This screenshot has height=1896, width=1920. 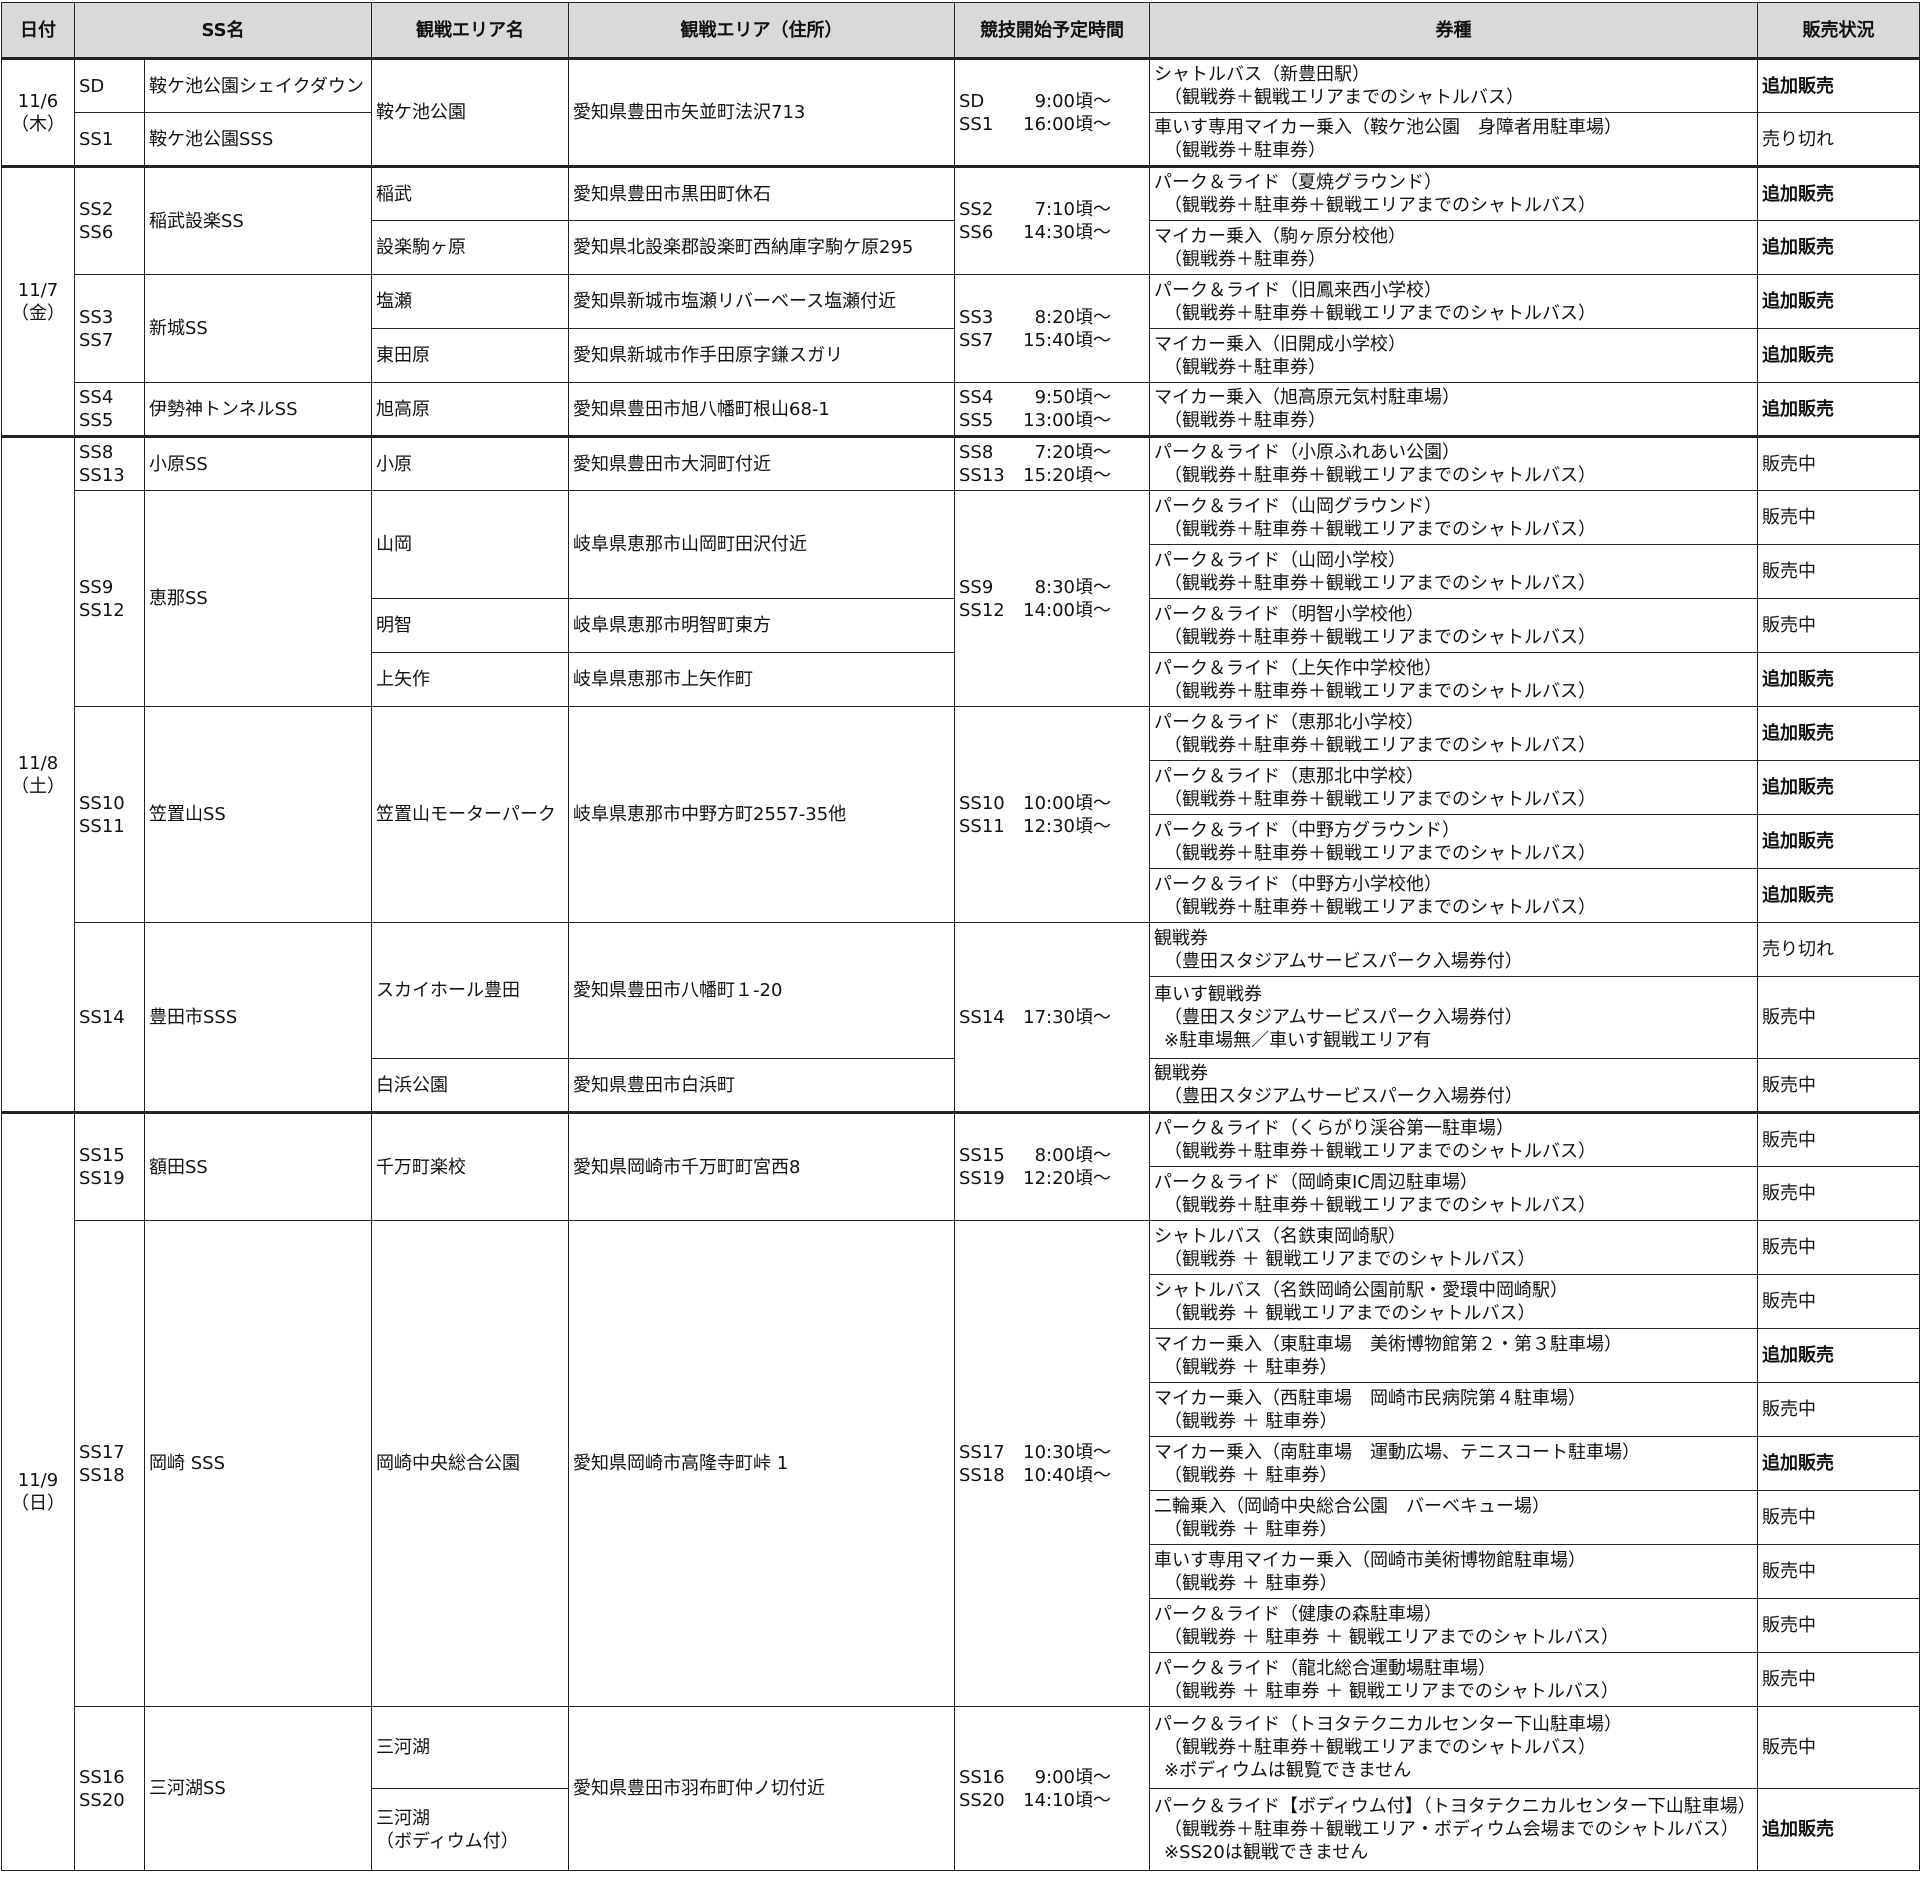 I want to click on area-address-cell: 岐阜県恵那市上矢作町, so click(x=761, y=679).